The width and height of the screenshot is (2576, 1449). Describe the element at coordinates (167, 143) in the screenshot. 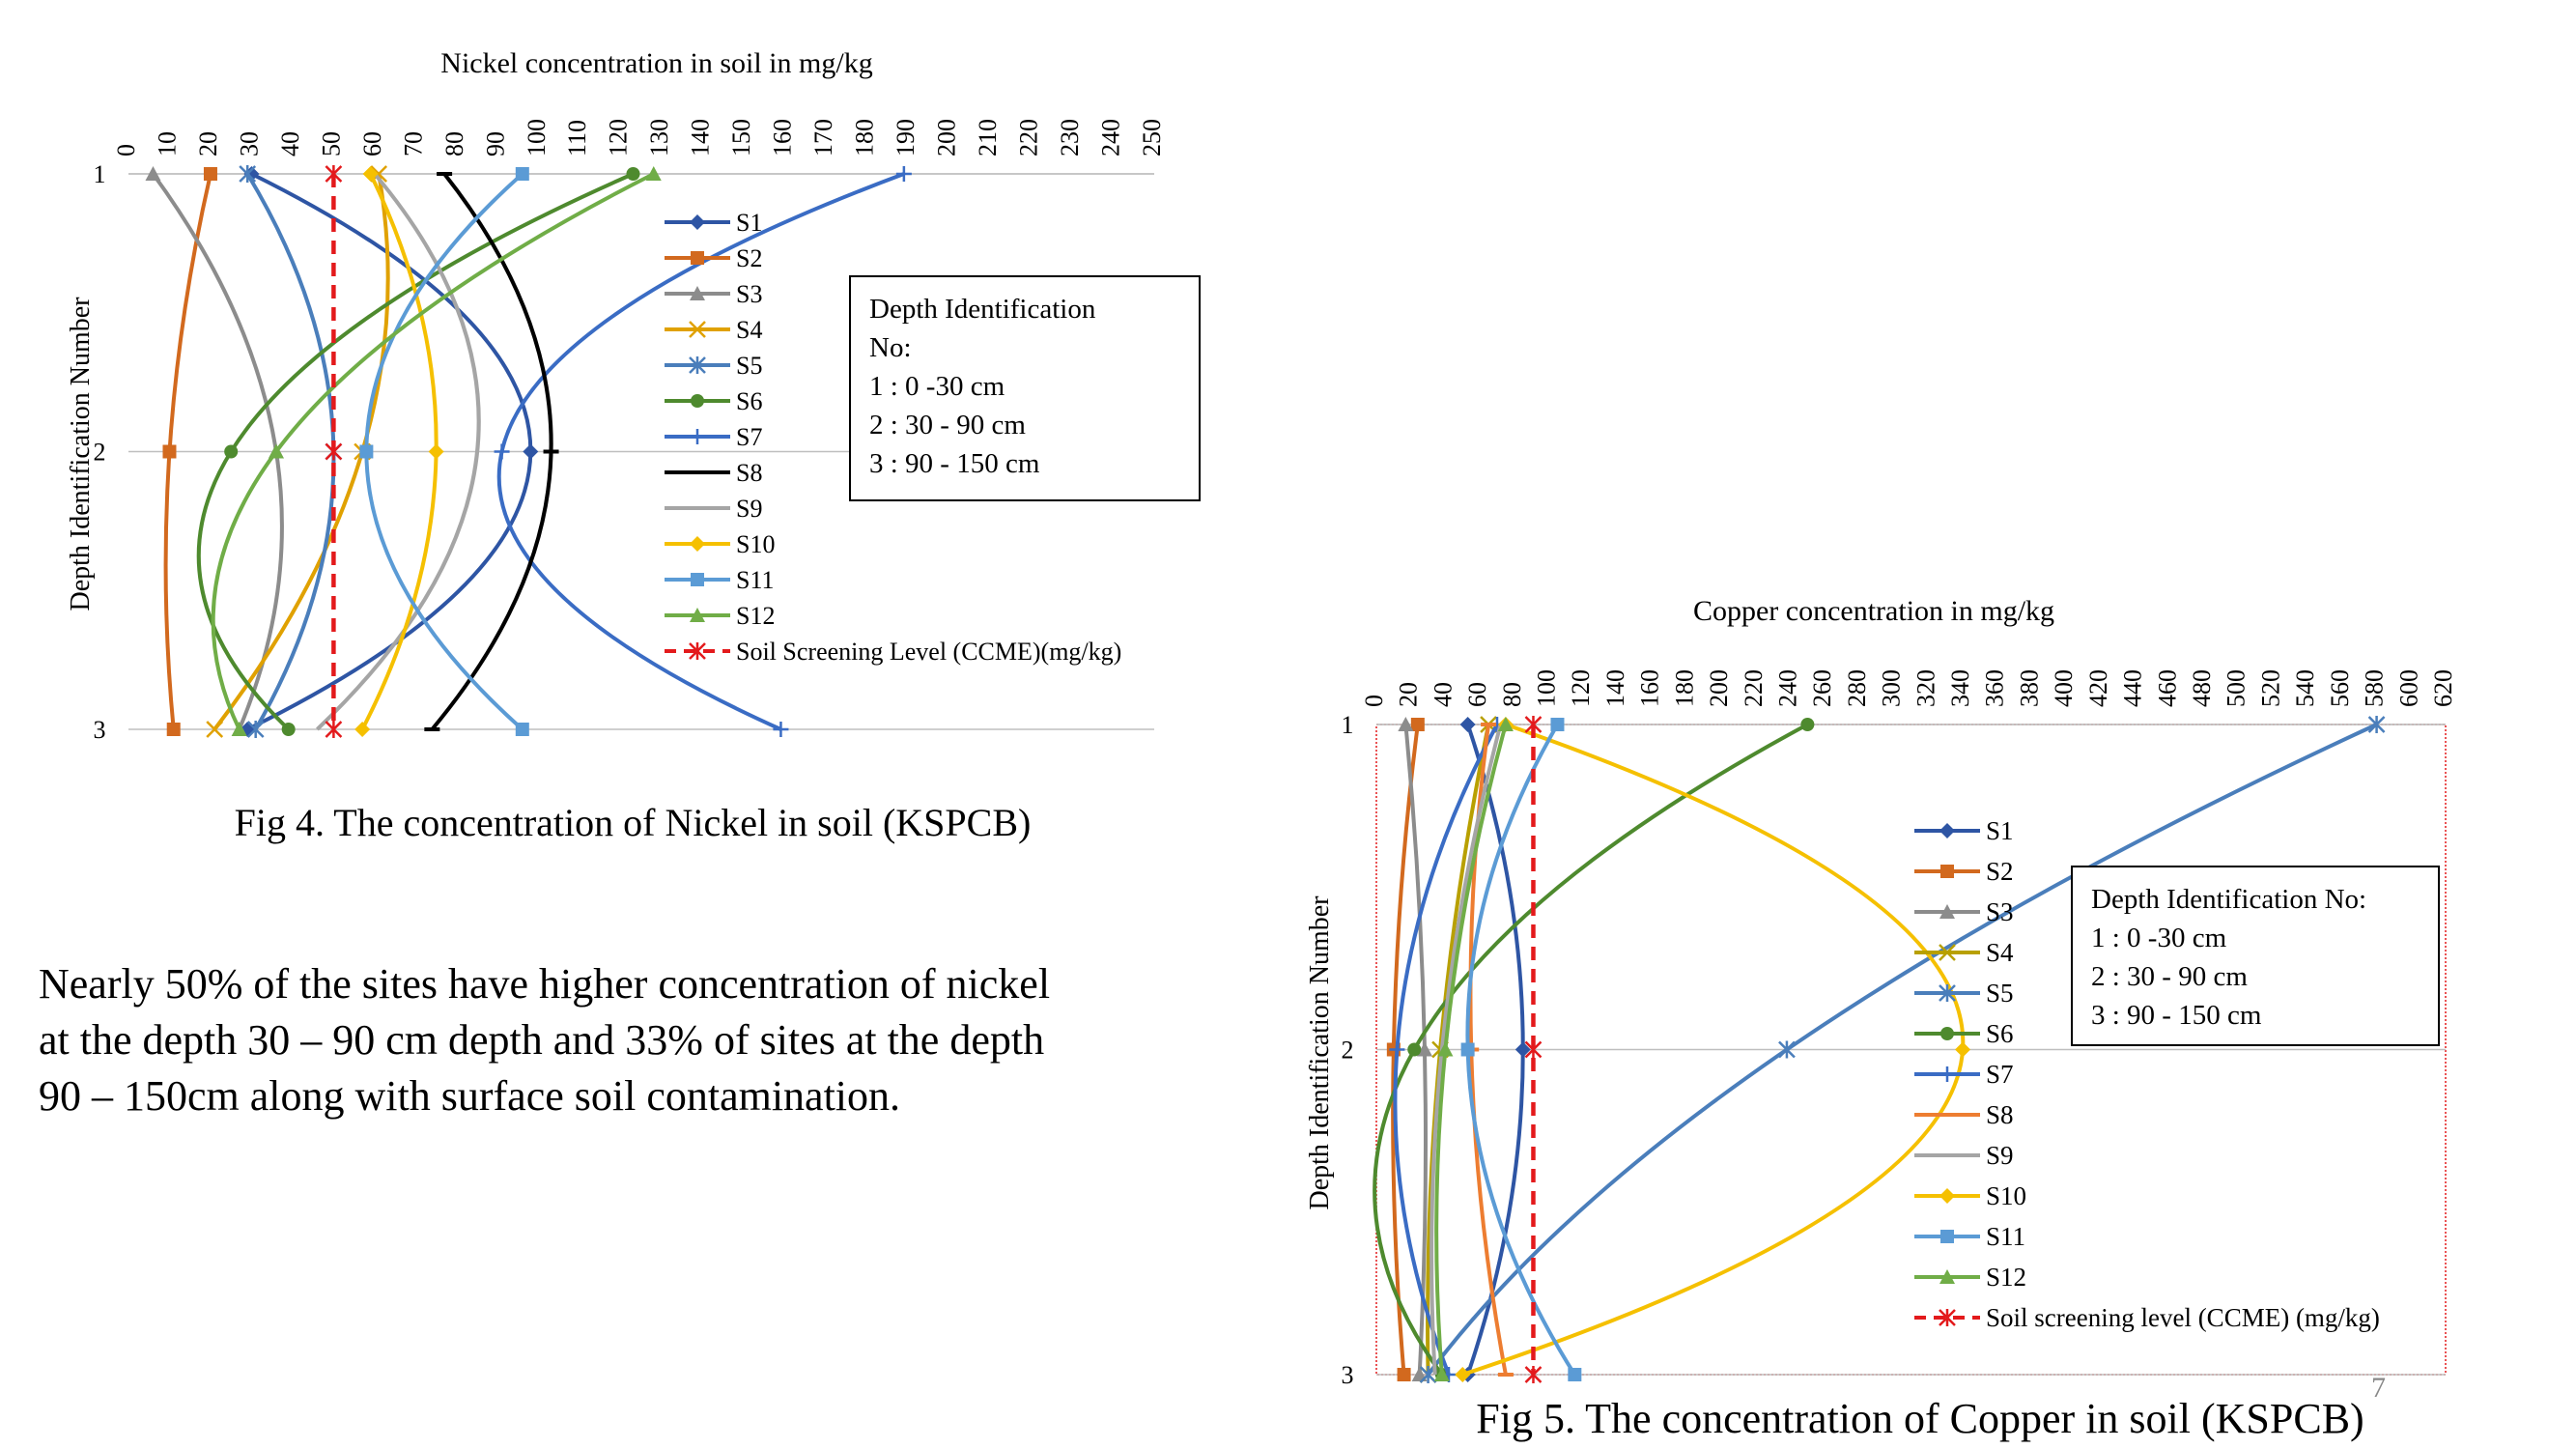

I see `x-tick-label: 10` at that location.